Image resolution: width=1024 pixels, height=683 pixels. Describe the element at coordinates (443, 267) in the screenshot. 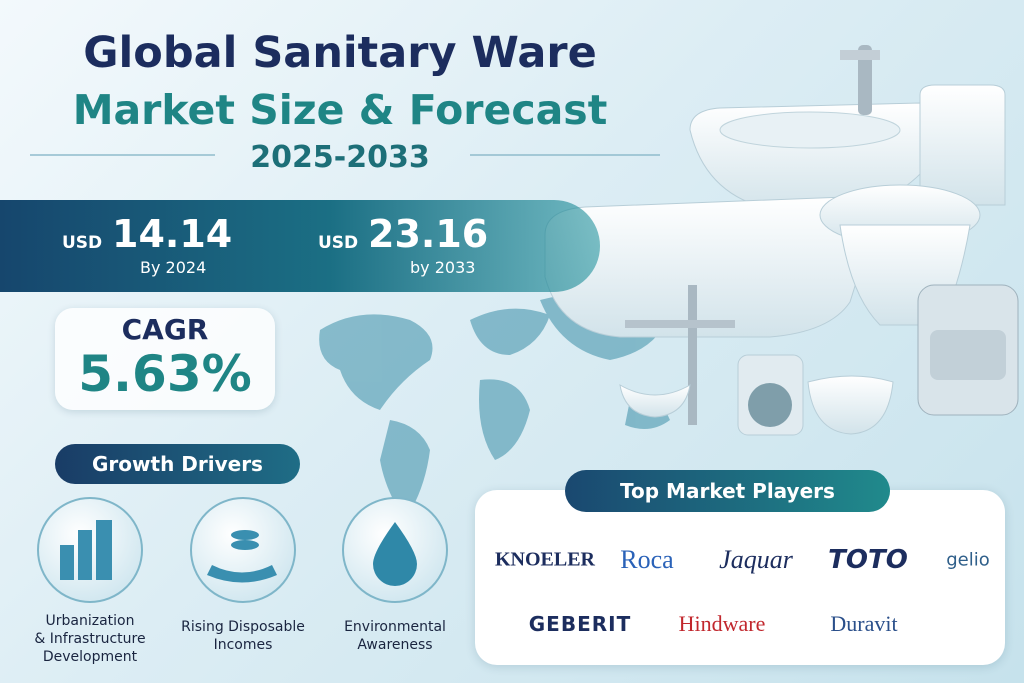

I see `year-label: by 2033` at that location.